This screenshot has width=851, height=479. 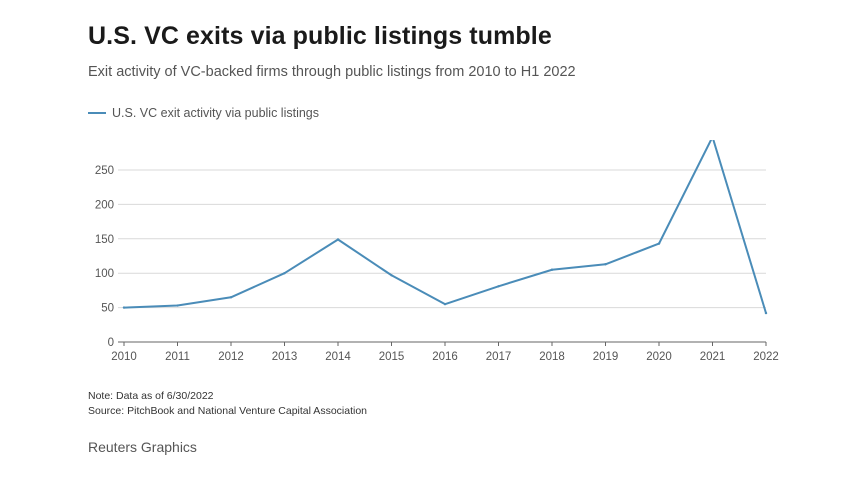 I want to click on y-tick-label: 0, so click(x=111, y=343).